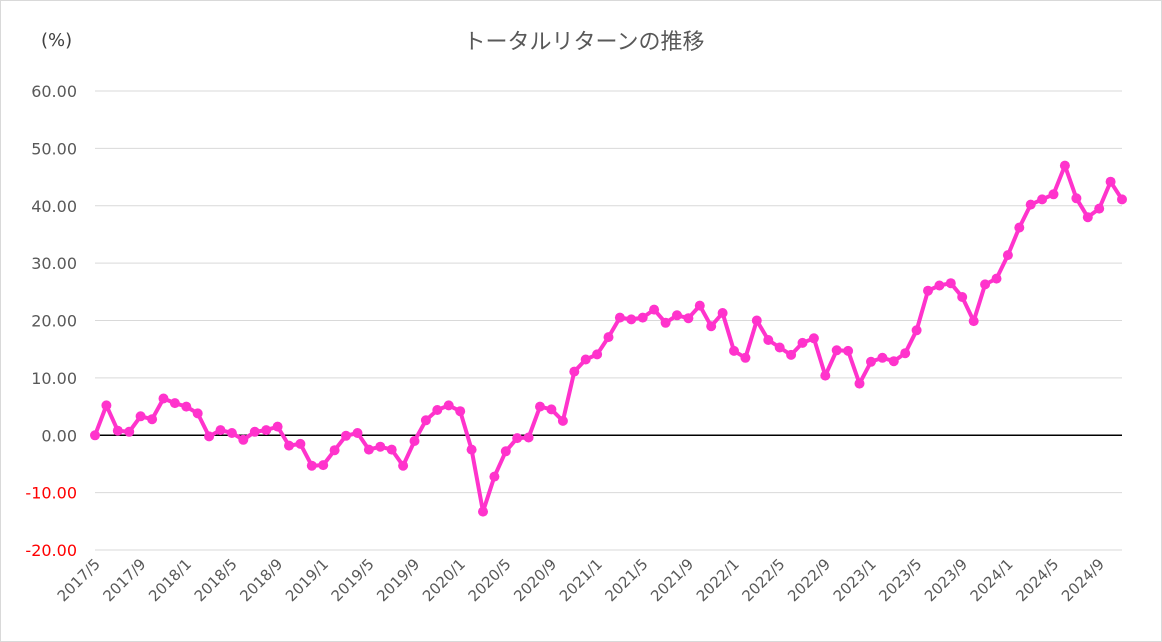  I want to click on x-tick-label: 2022/1, so click(718, 580).